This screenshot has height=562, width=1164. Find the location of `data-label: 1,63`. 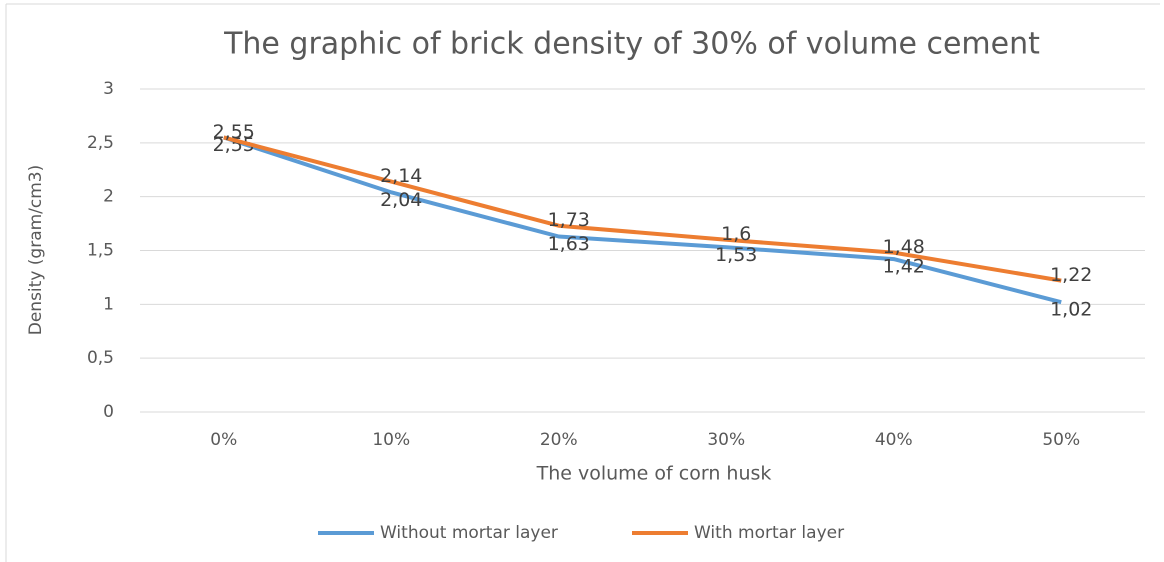

data-label: 1,63 is located at coordinates (569, 244).